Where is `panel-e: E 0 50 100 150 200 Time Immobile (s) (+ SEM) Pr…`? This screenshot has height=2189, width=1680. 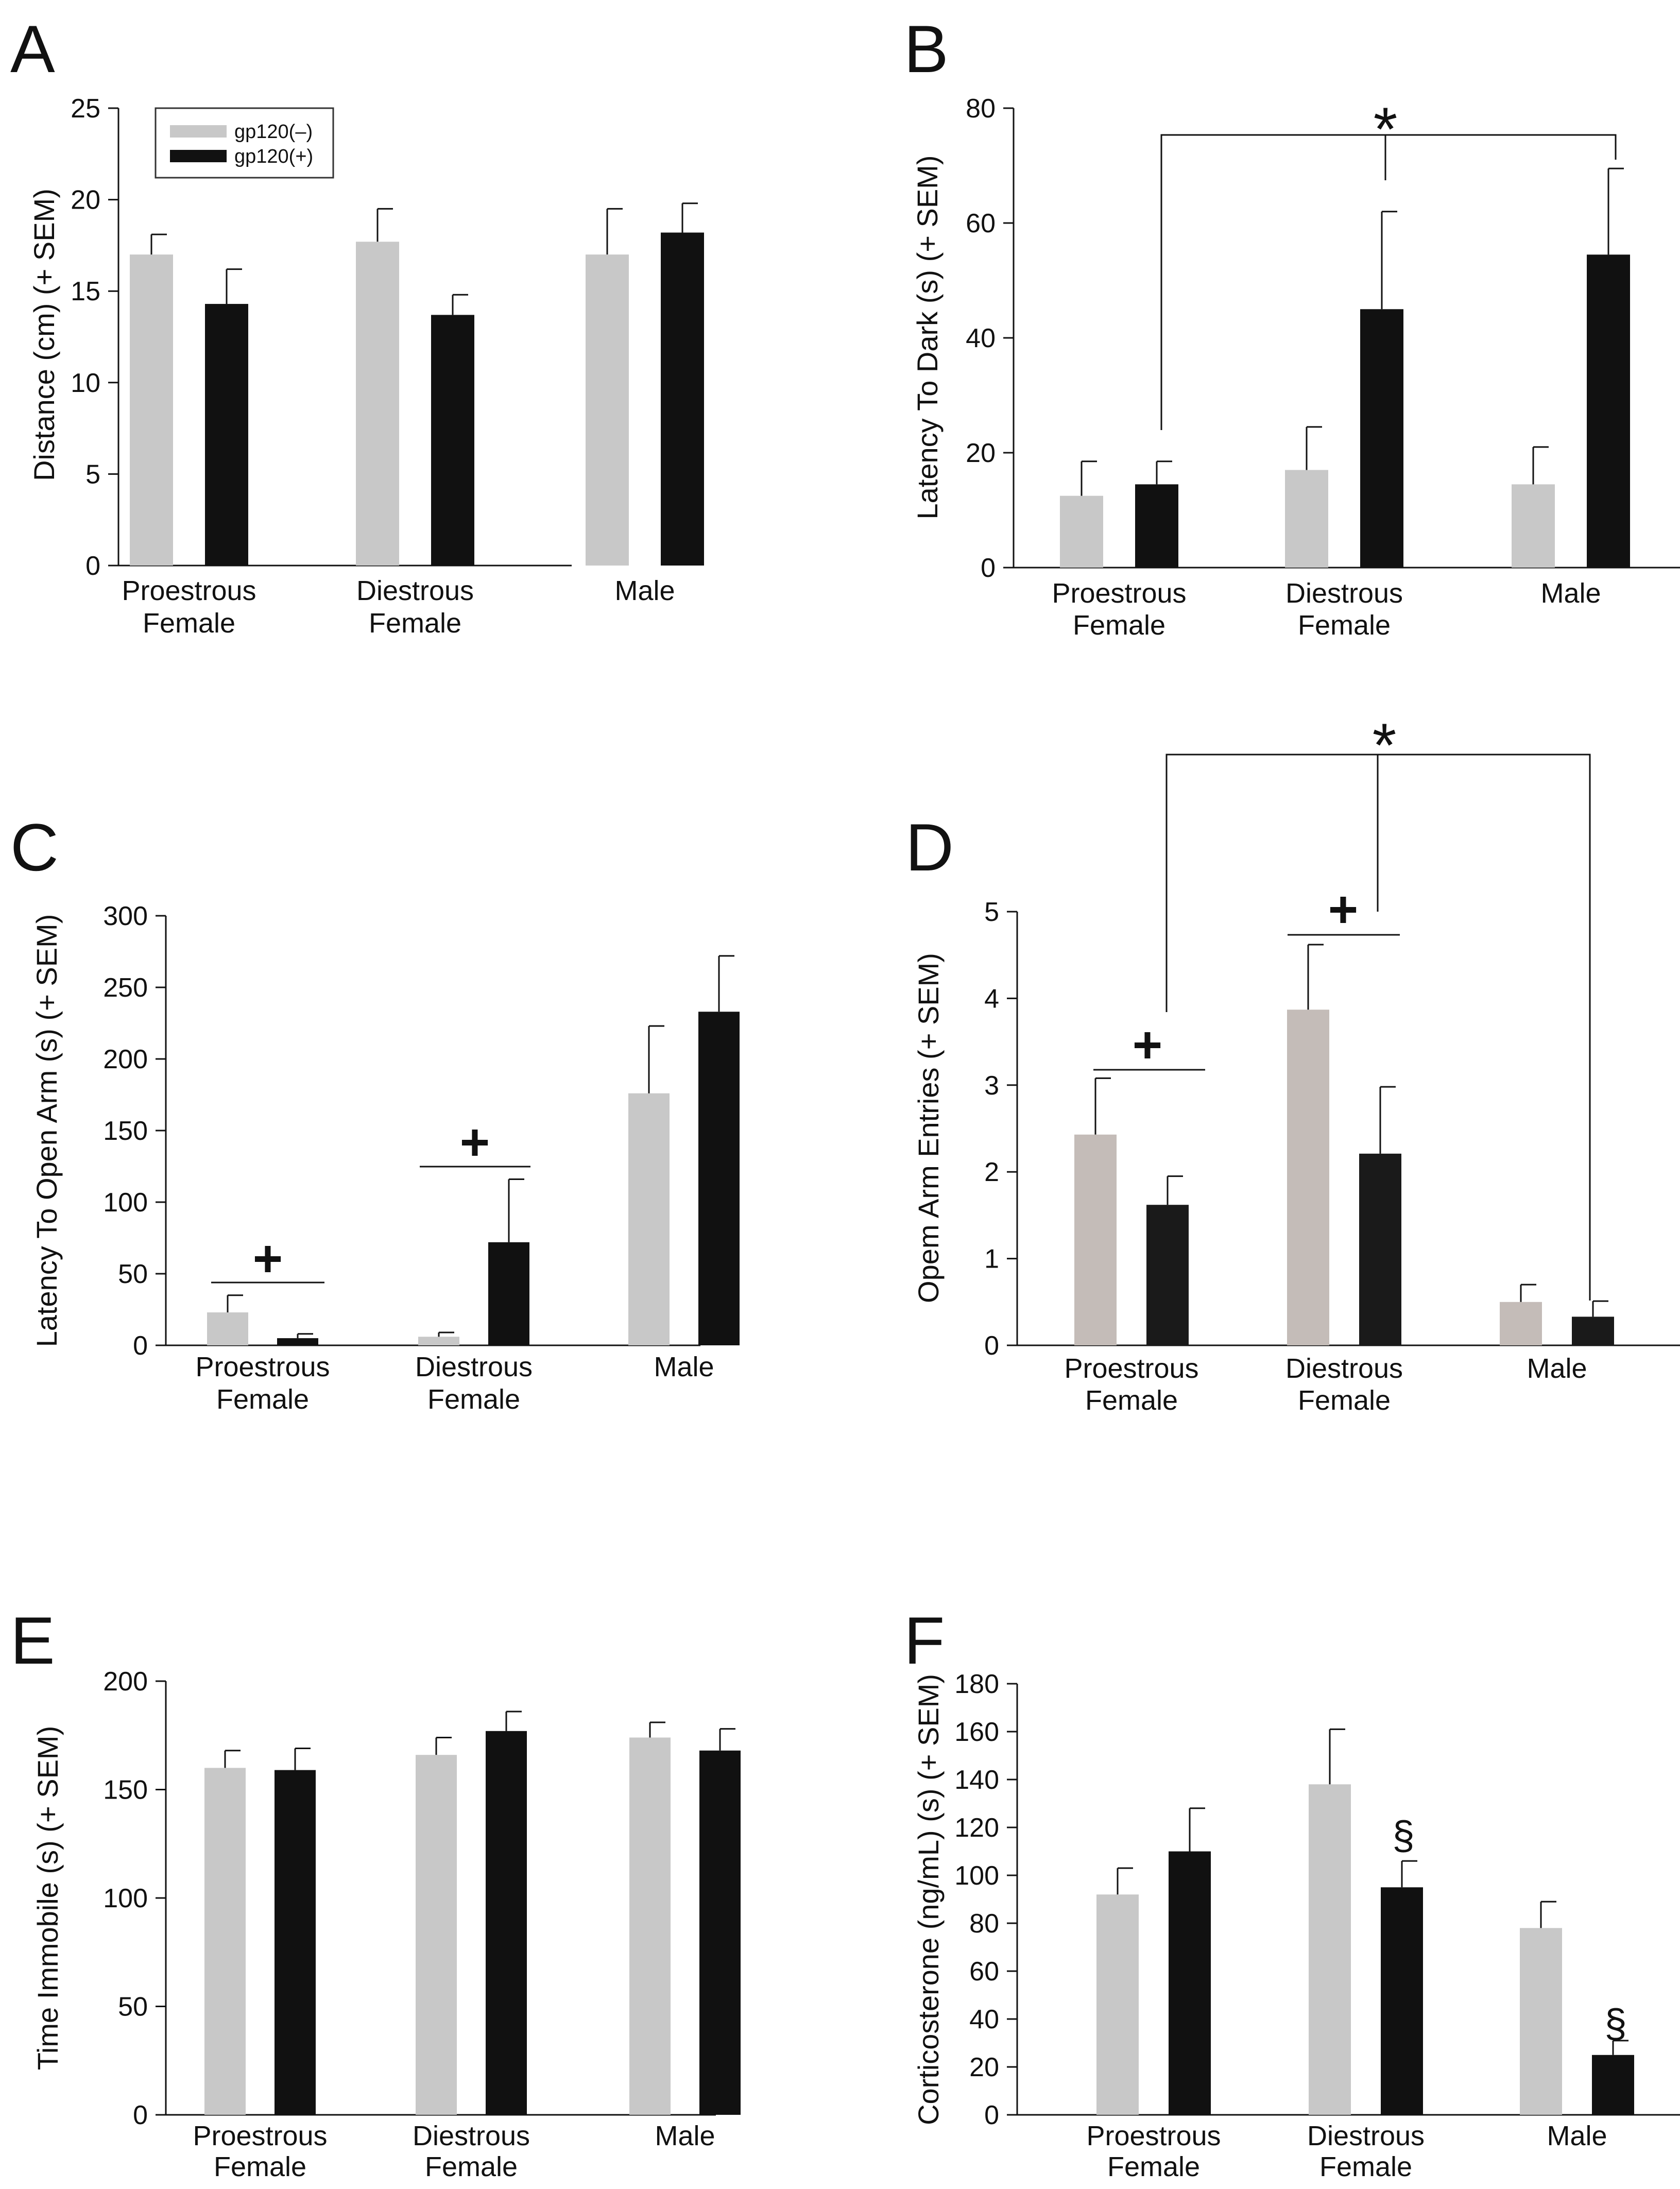
panel-e: E 0 50 100 150 200 Time Immobile (s) (+ SEM) Pr… is located at coordinates (375, 1893).